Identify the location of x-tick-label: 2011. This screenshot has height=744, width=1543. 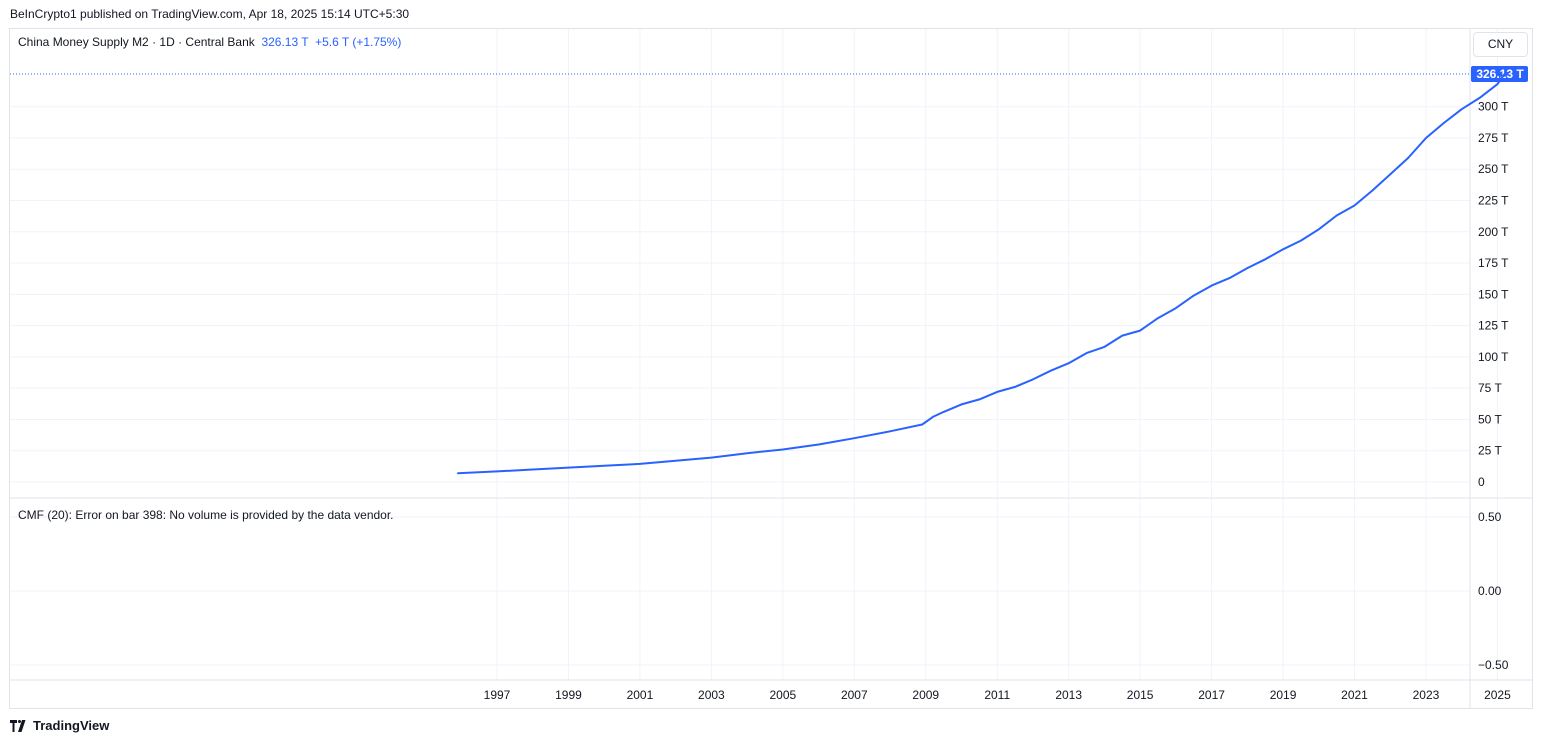
(997, 695).